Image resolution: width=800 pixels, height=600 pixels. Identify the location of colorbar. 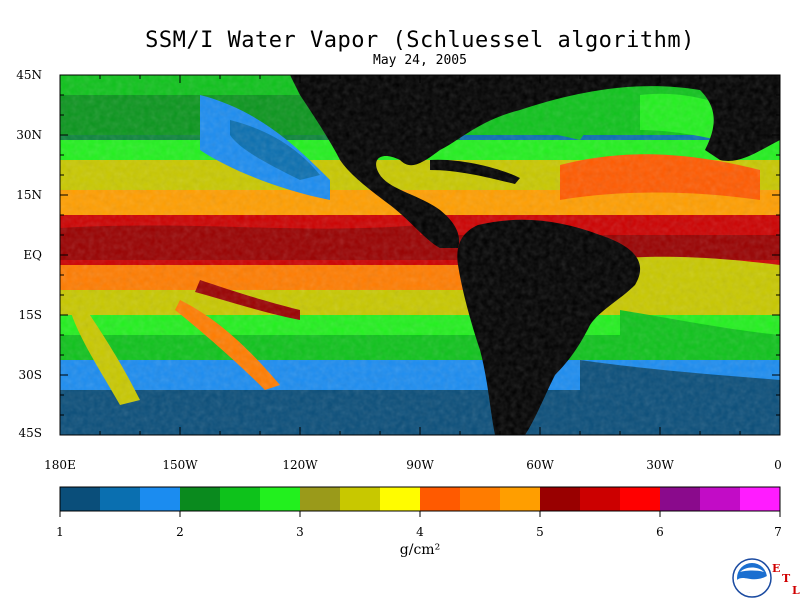
(420, 501).